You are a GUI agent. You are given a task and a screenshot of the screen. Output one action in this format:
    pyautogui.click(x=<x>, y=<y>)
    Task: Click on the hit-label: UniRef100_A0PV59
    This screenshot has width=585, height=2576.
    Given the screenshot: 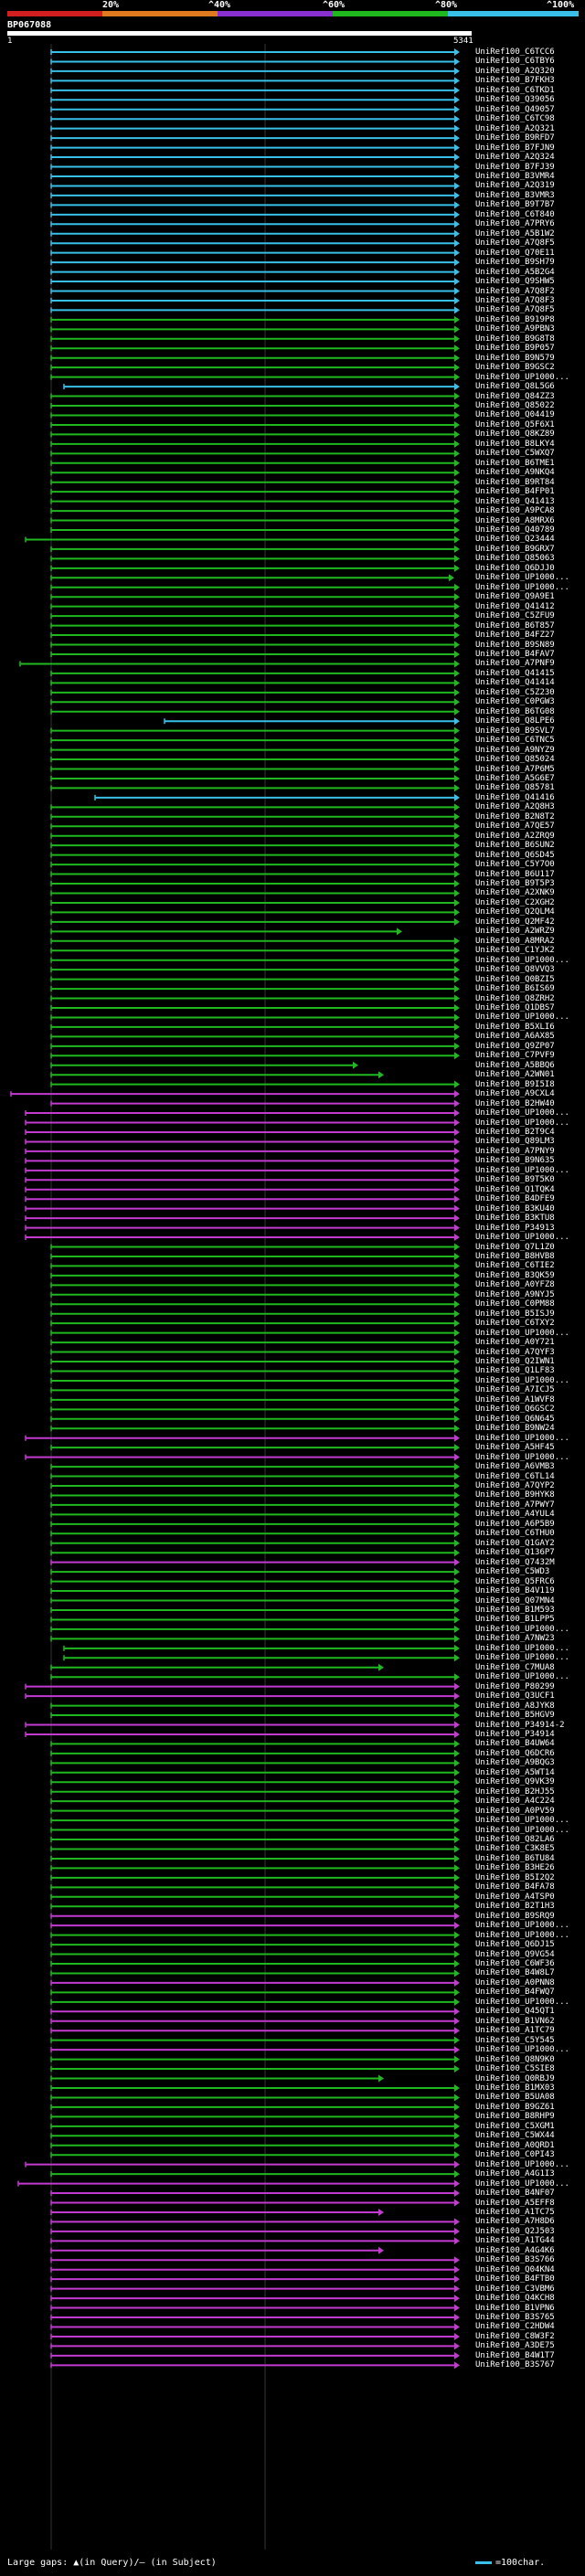 What is the action you would take?
    pyautogui.click(x=515, y=1811)
    